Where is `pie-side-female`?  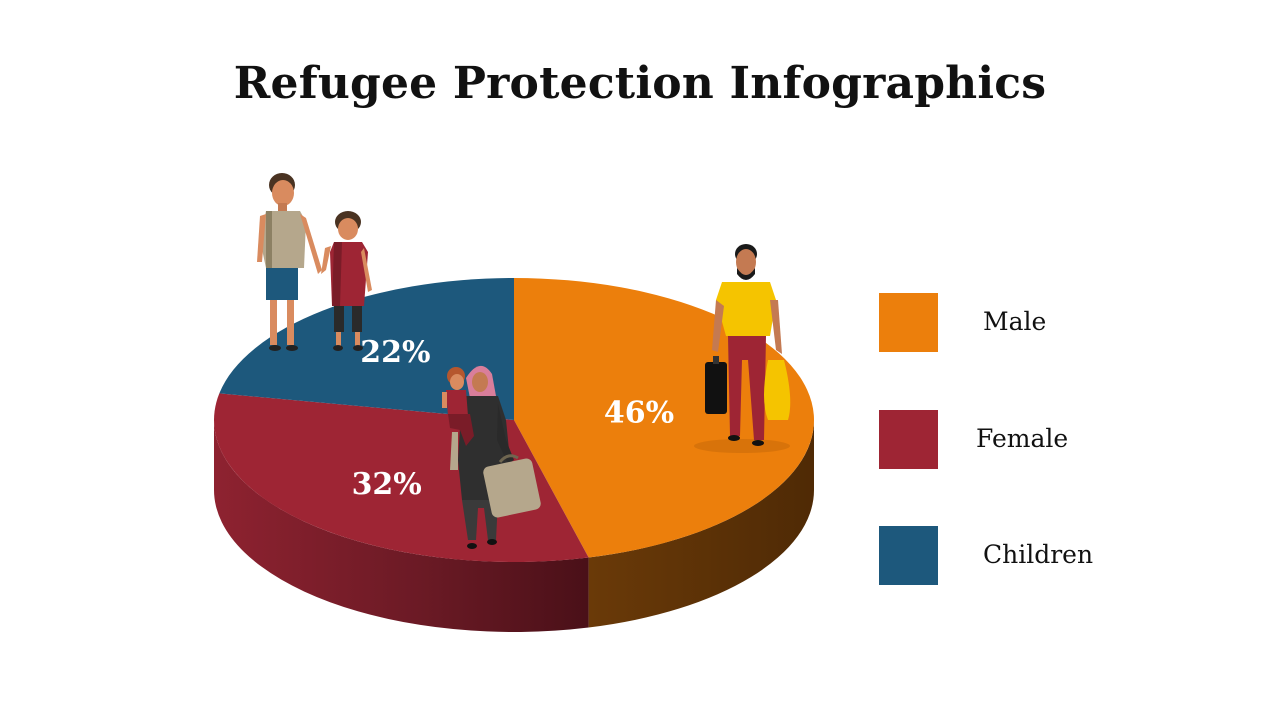 pie-side-female is located at coordinates (401, 526).